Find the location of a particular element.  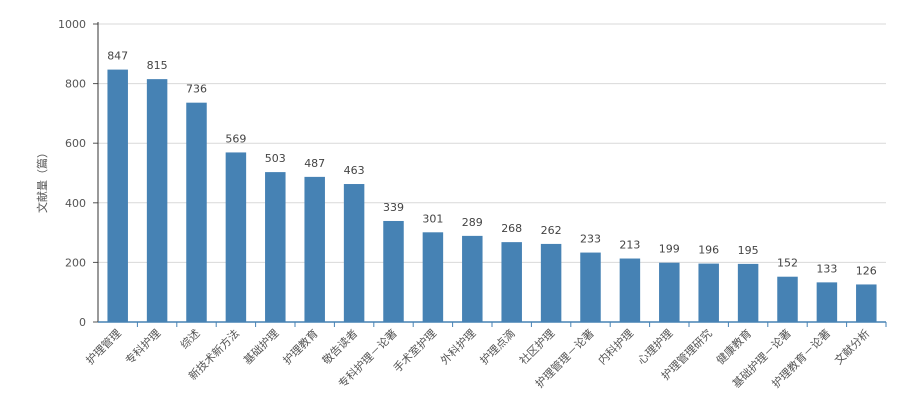

bar-value-label: 289 is located at coordinates (472, 222).